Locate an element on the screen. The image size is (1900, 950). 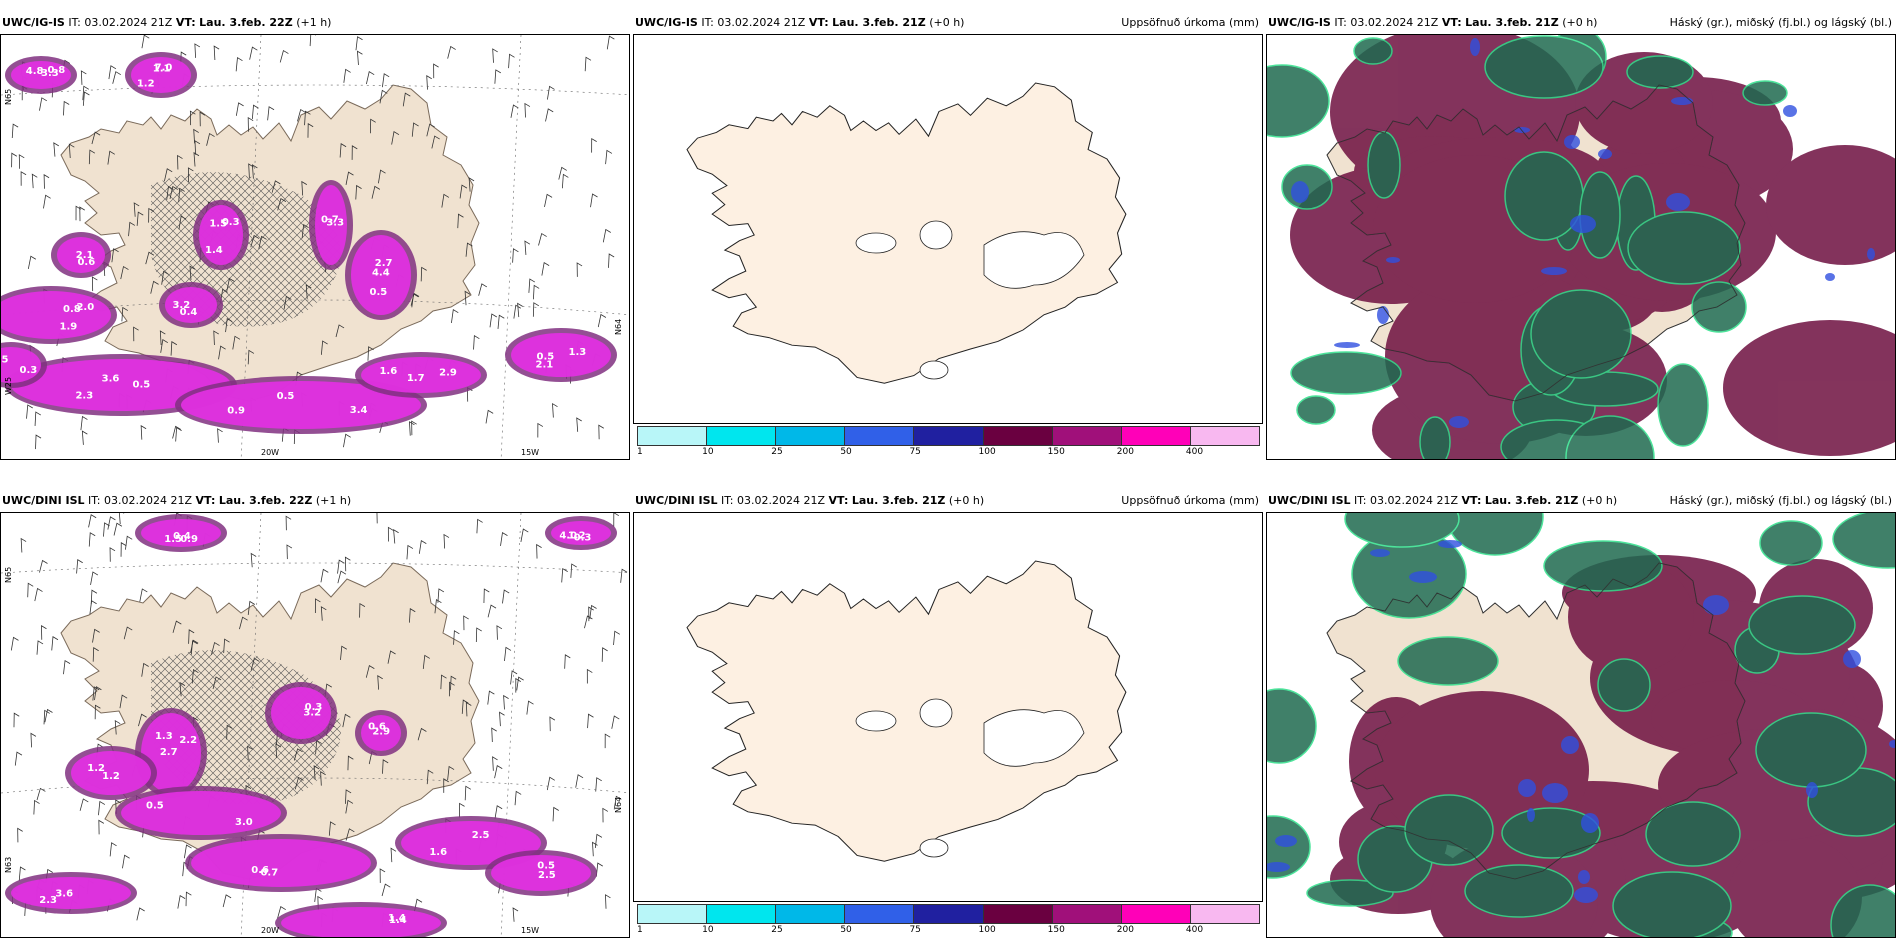
init-time: 03.02.2024 21Z is located at coordinates (1414, 500).